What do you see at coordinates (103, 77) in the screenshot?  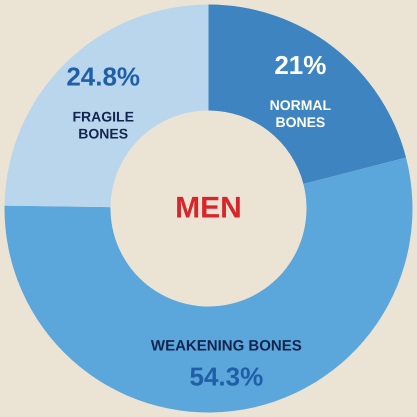 I see `data-label: 24.8%` at bounding box center [103, 77].